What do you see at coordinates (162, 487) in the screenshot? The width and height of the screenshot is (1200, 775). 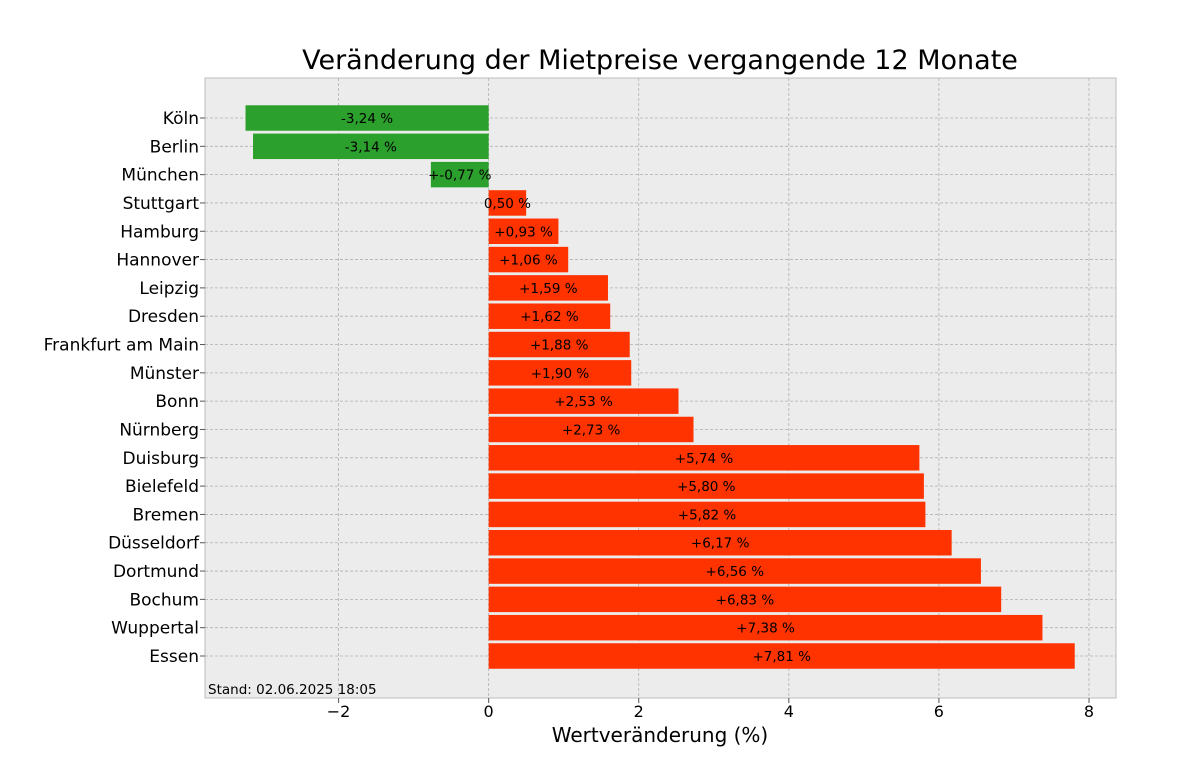 I see `category-label: Bielefeld` at bounding box center [162, 487].